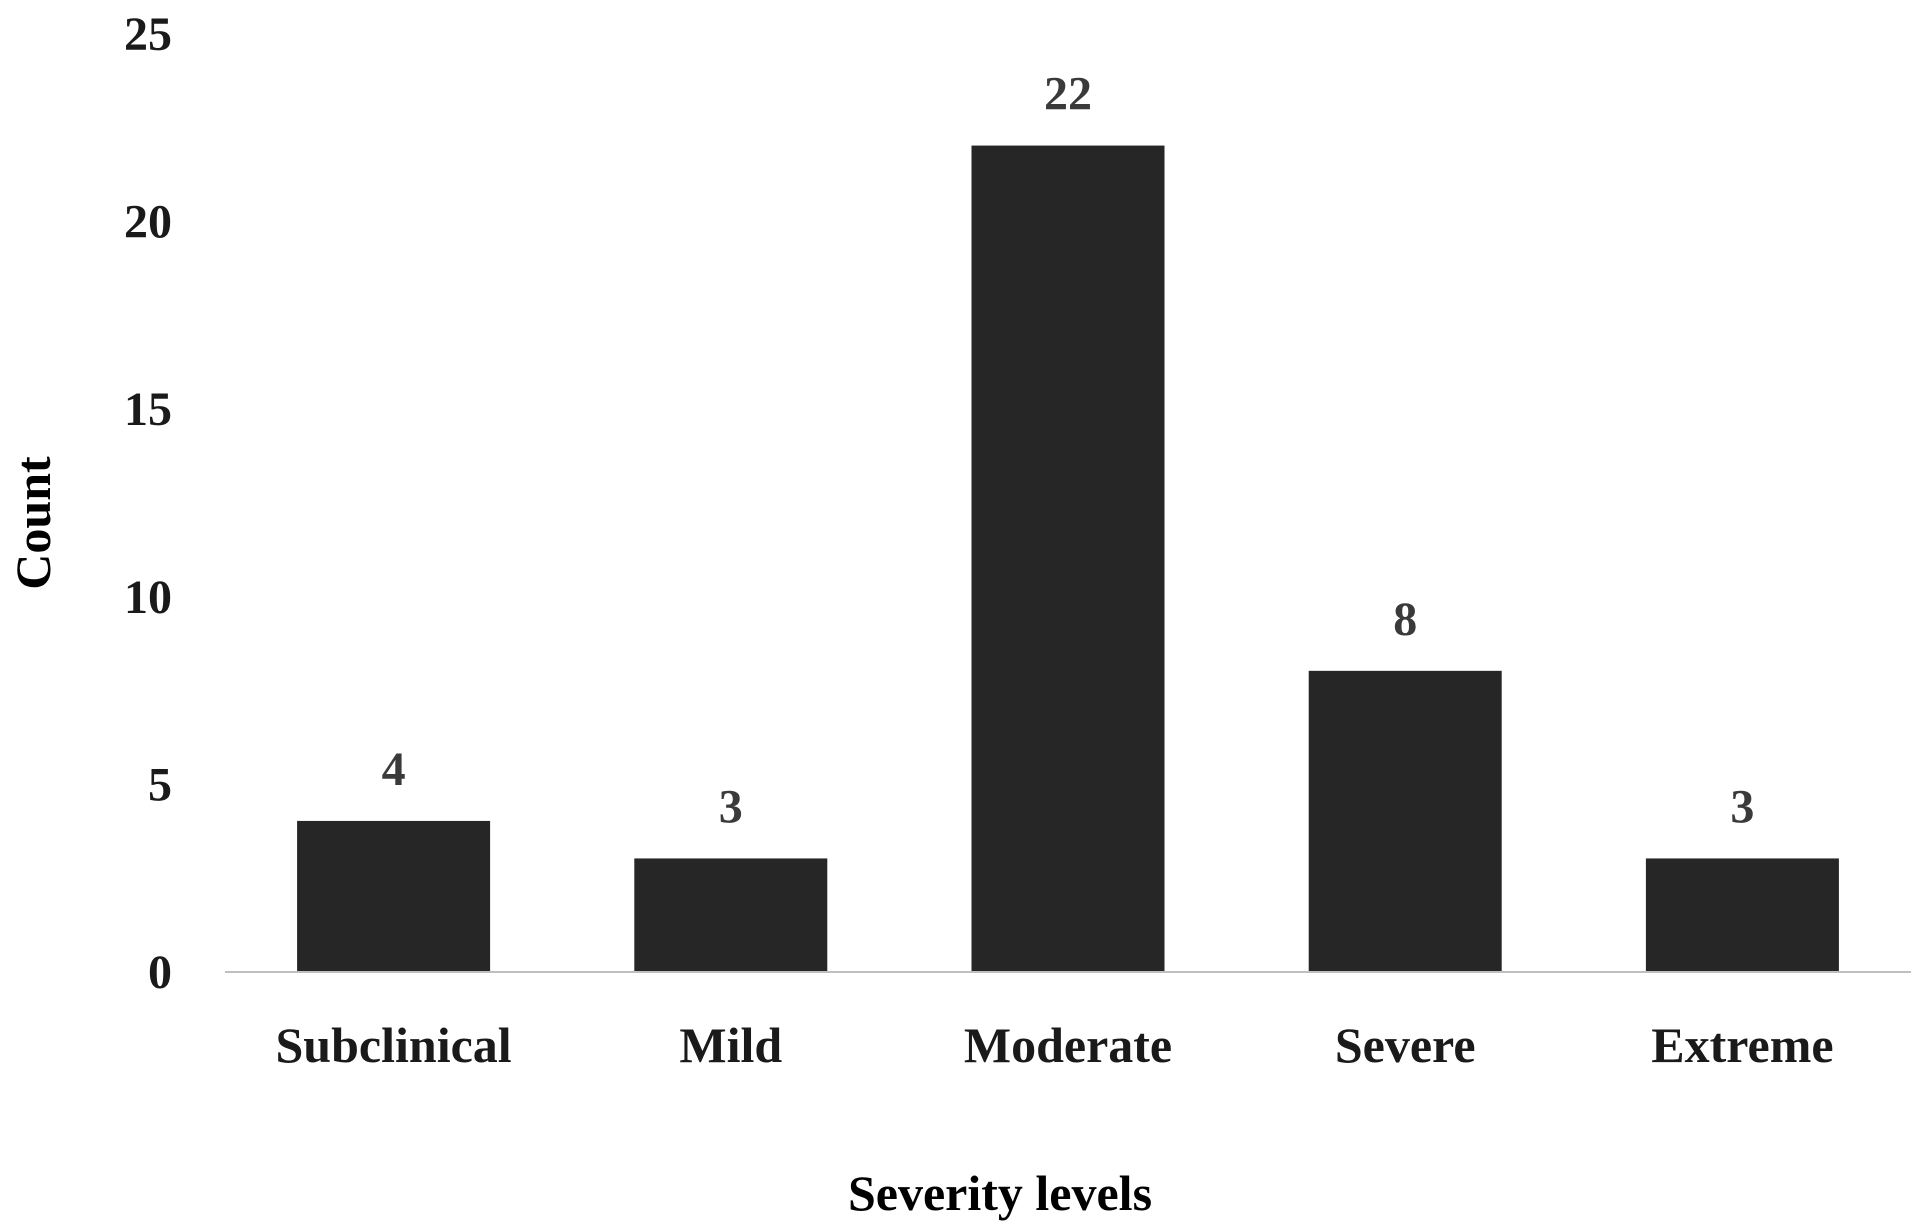 This screenshot has width=1911, height=1226. I want to click on category-label-moderate: Moderate, so click(1068, 1045).